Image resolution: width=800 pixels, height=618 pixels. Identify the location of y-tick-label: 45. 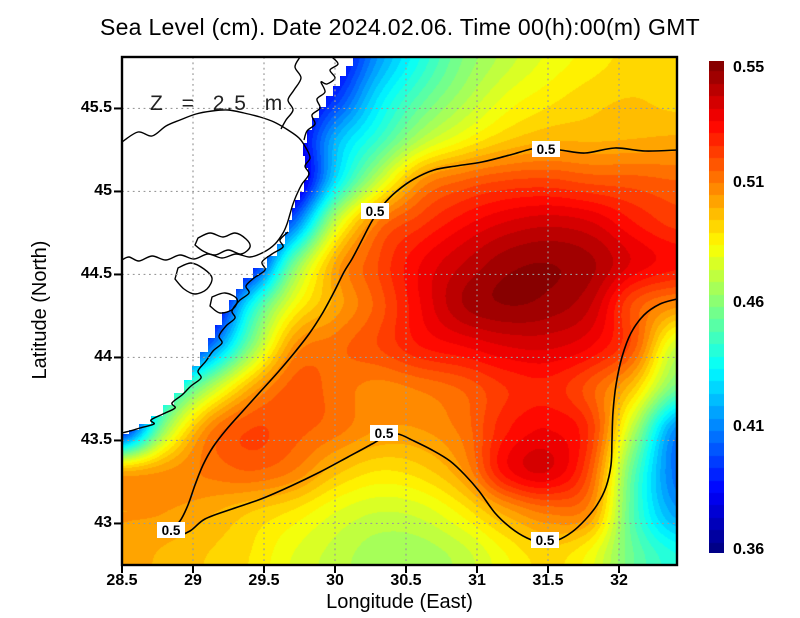
(103, 191).